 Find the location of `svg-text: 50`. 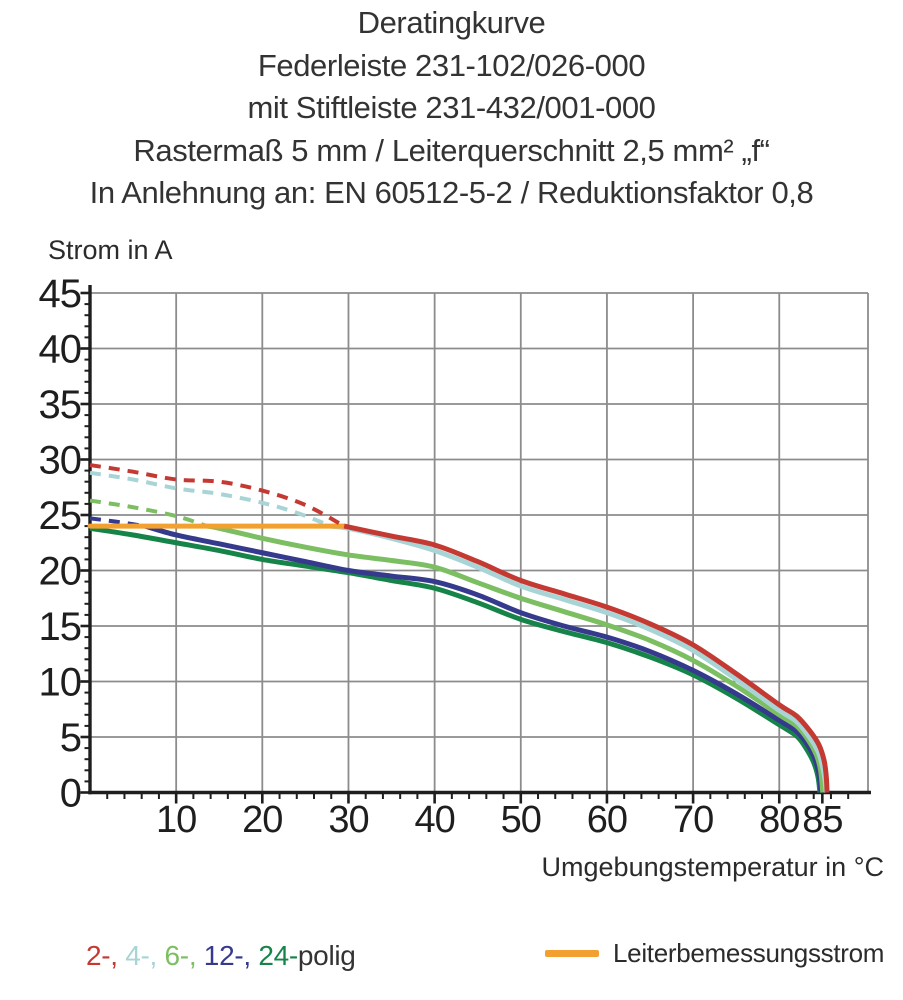

svg-text: 50 is located at coordinates (521, 820).